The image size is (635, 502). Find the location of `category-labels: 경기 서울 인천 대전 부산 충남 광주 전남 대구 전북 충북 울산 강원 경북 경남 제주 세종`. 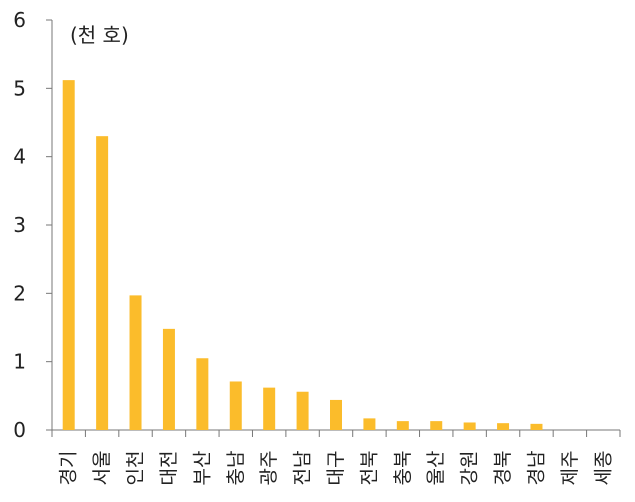

category-labels: 경기 서울 인천 대전 부산 충남 광주 전남 대구 전북 충북 울산 강원 경북 경남 제주 세종 is located at coordinates (336, 468).